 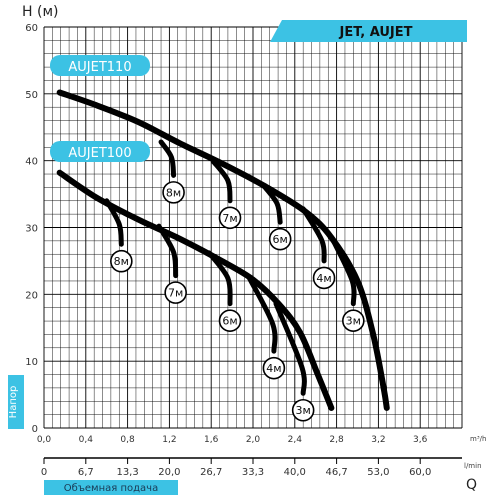 I want to click on series-badge-aujet100: AUJET100, so click(x=100, y=151).